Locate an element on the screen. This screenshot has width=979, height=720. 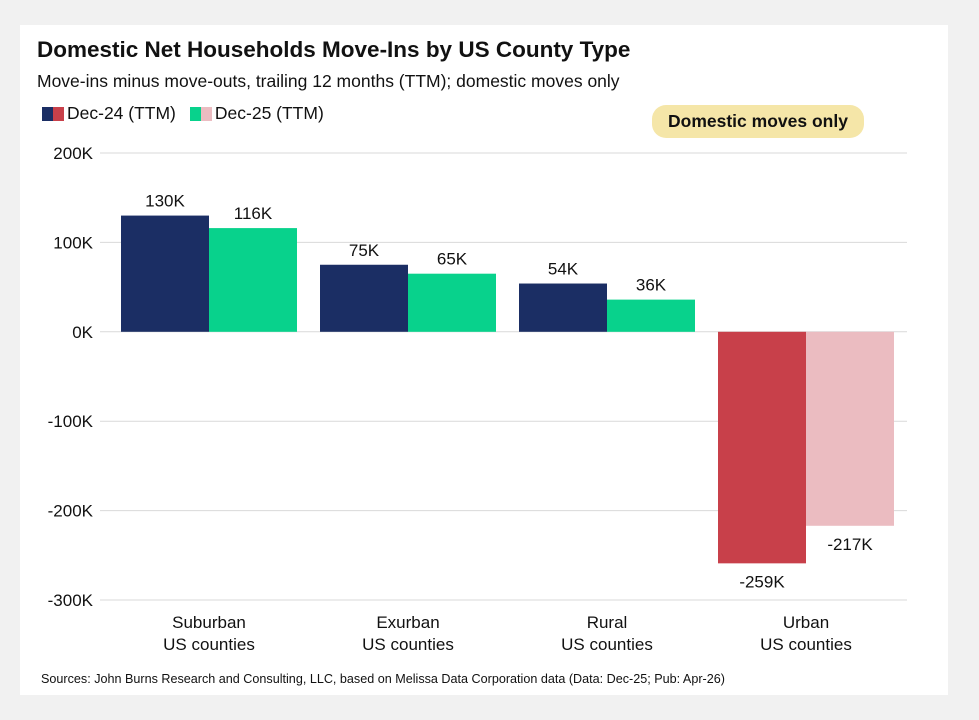
legend-swatch-dec25-positive is located at coordinates (195, 113).